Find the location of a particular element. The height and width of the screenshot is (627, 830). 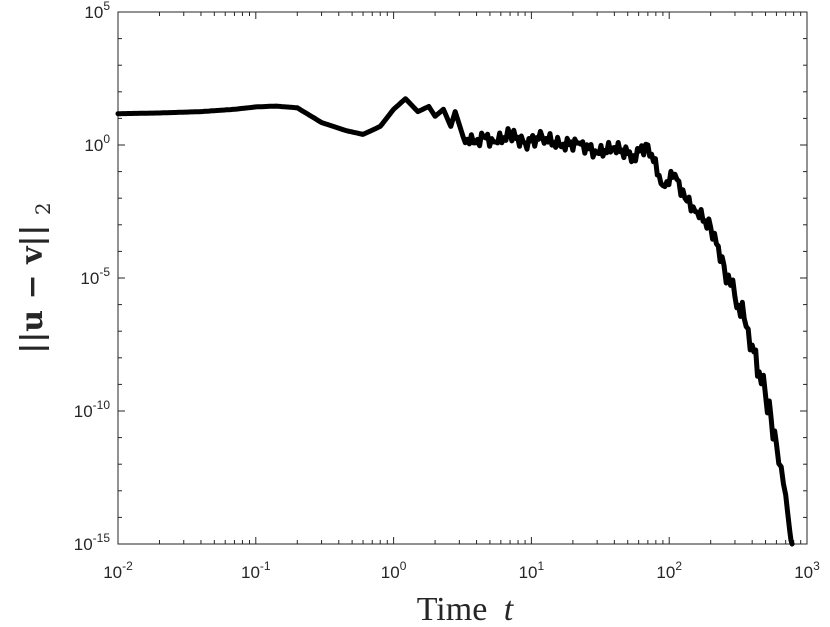

x-tick-label: 10² is located at coordinates (669, 570).